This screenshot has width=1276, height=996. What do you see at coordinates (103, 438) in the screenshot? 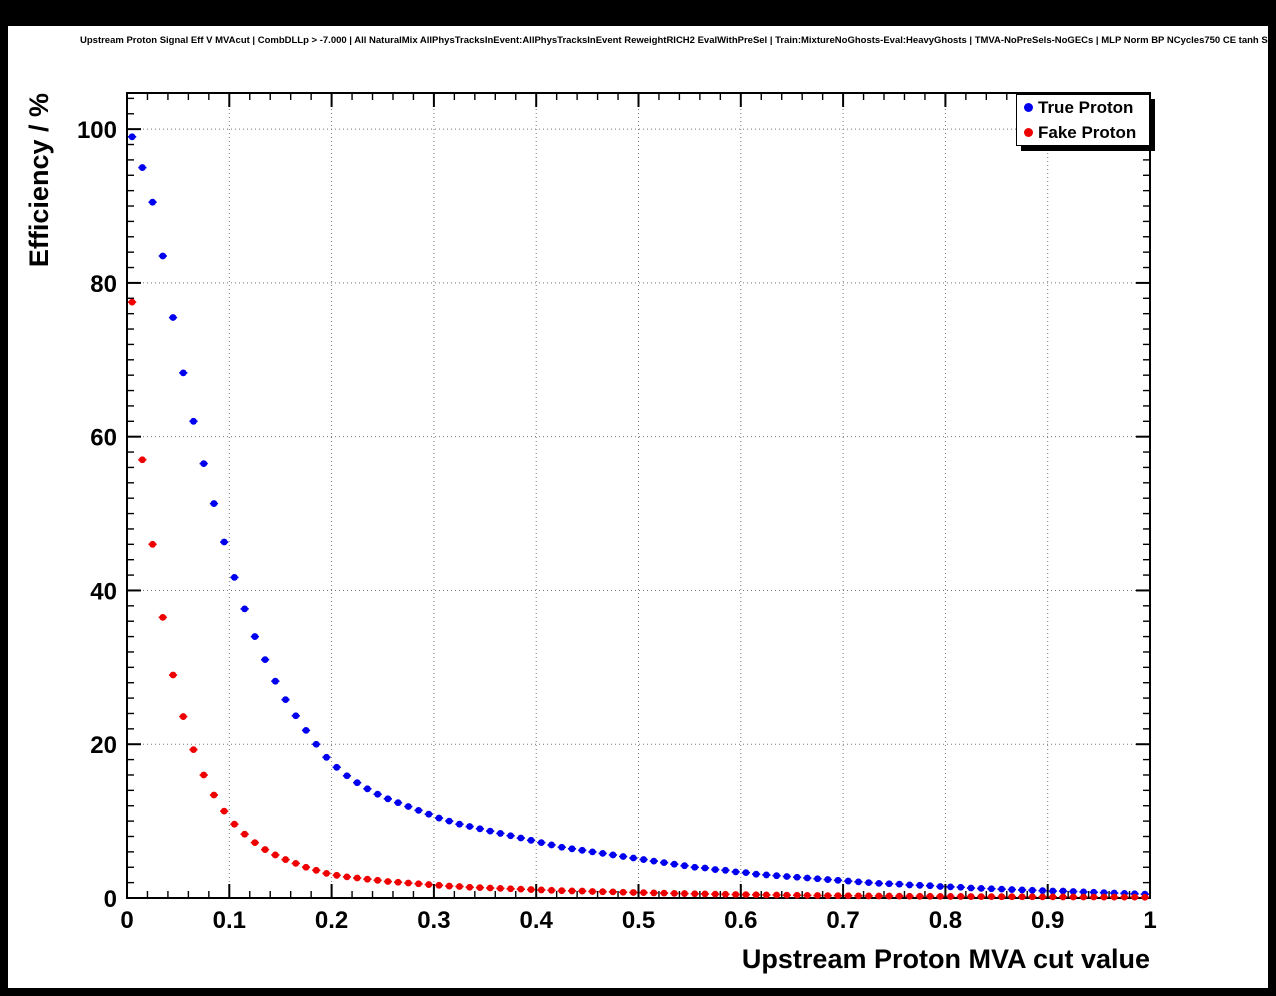
I see `svg-text: 60` at bounding box center [103, 438].